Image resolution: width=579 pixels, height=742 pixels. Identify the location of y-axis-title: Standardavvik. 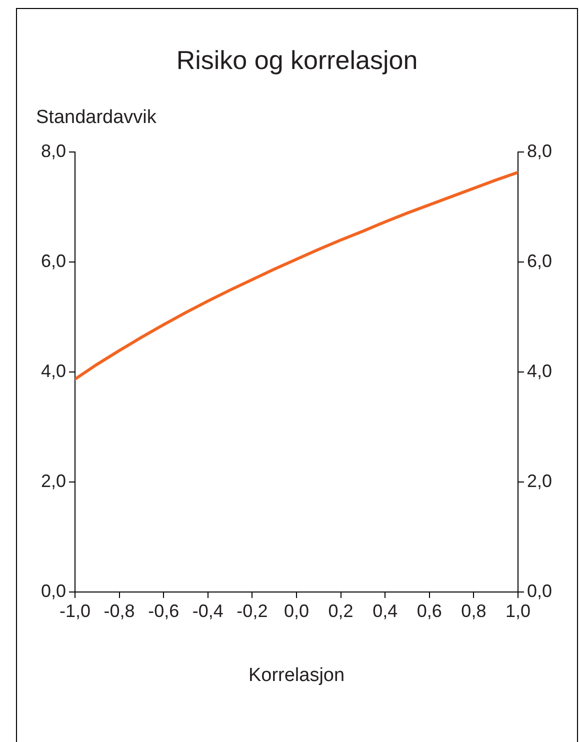
(96, 117).